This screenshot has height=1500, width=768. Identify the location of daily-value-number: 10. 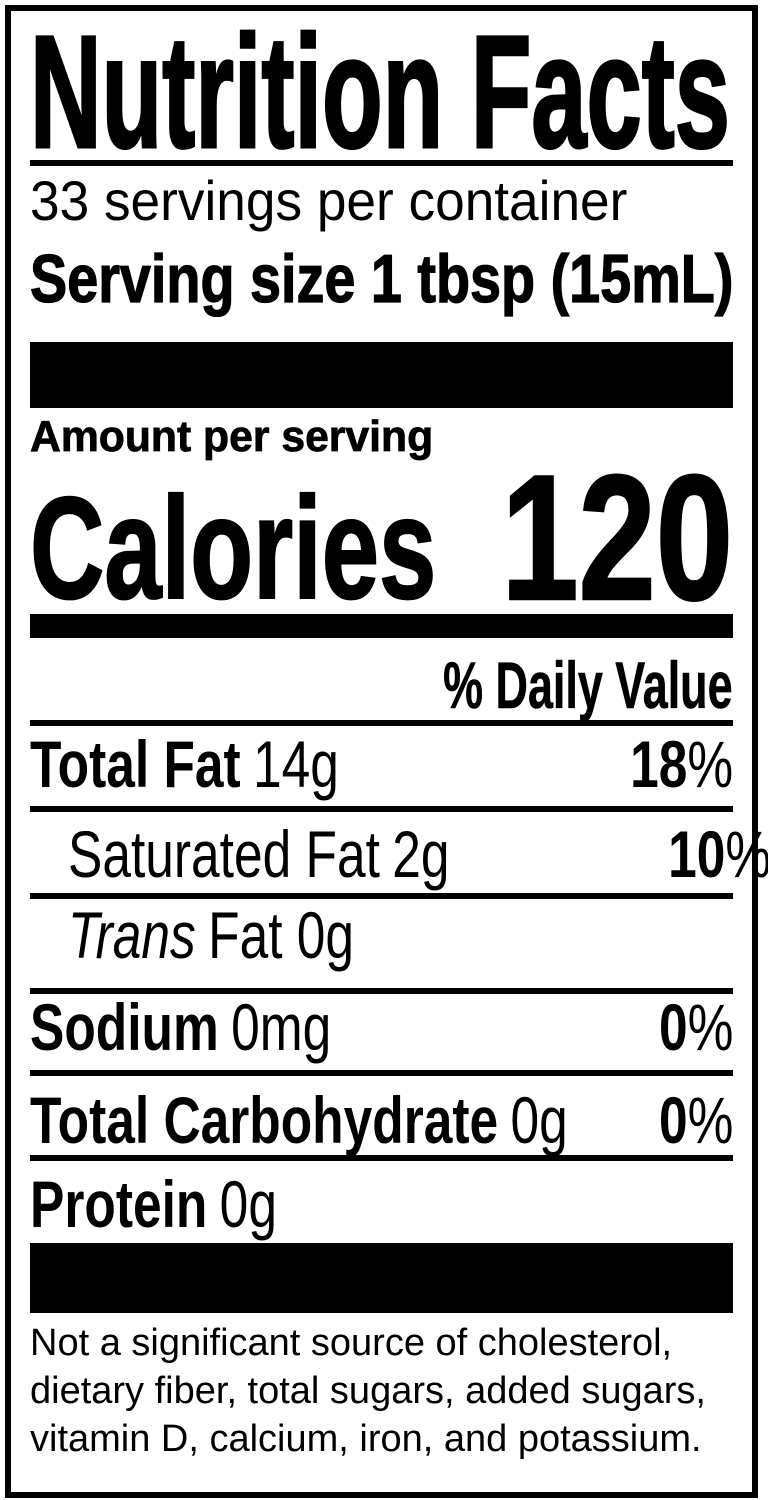
(696, 854).